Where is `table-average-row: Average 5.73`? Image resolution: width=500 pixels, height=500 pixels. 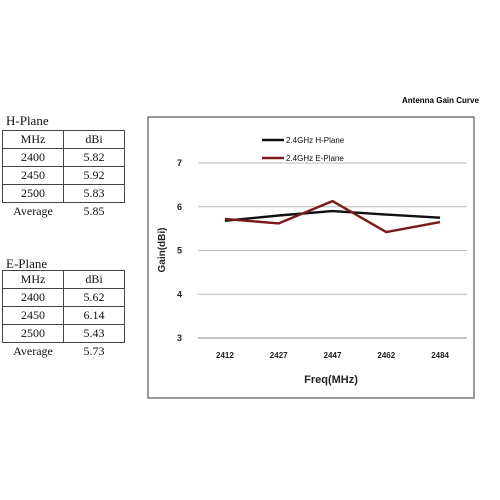 table-average-row: Average 5.73 is located at coordinates (64, 352).